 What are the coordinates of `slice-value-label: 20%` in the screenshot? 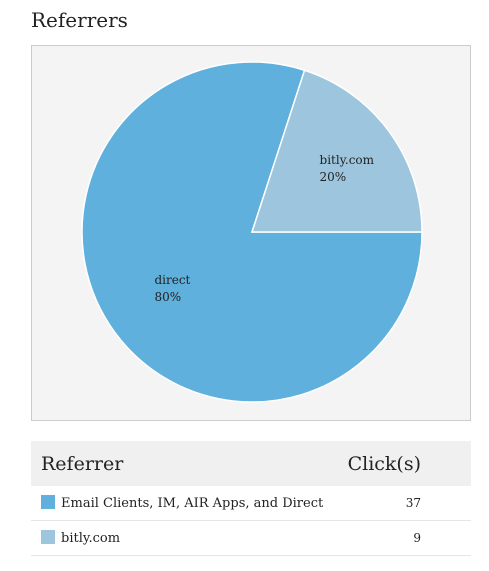 It's located at (333, 177).